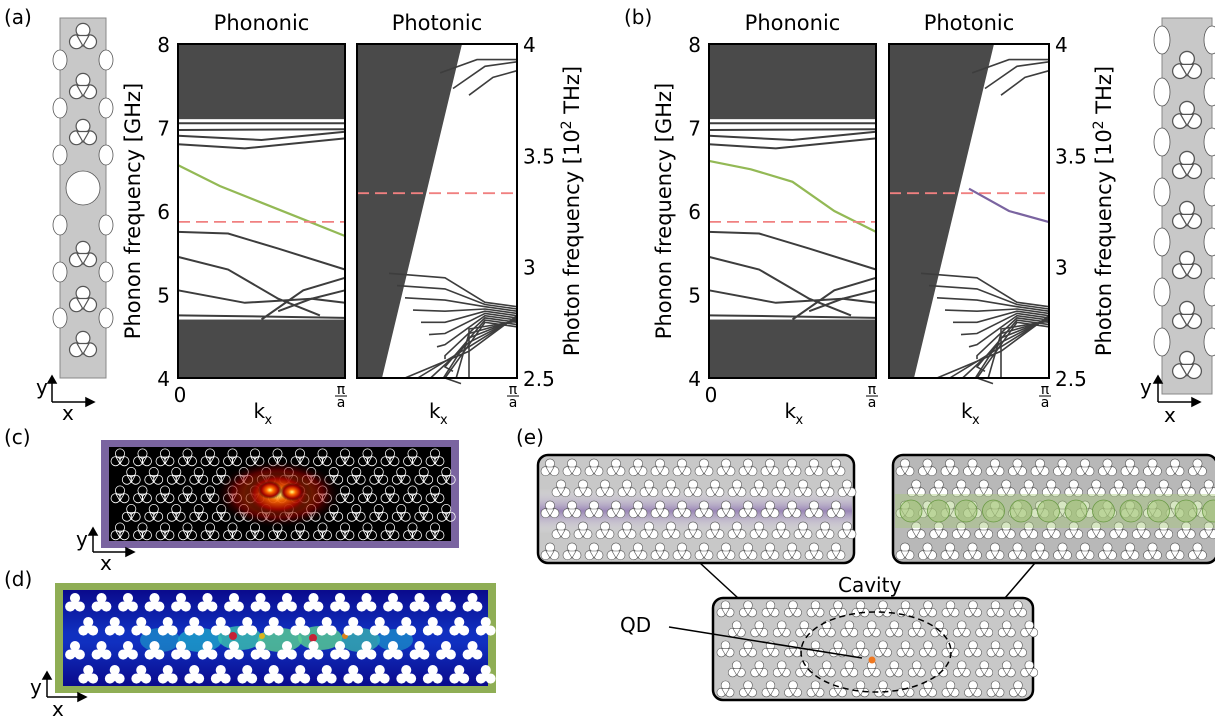 The height and width of the screenshot is (720, 1215). I want to click on cavity-label: Cavity, so click(869, 585).